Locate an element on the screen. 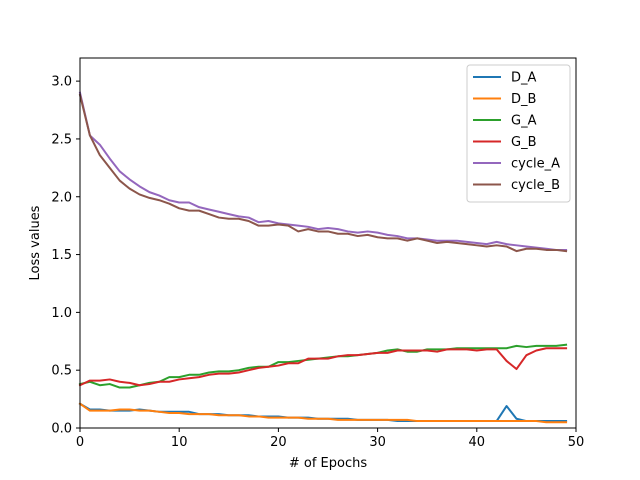  x-tick-label: 20 is located at coordinates (278, 442).